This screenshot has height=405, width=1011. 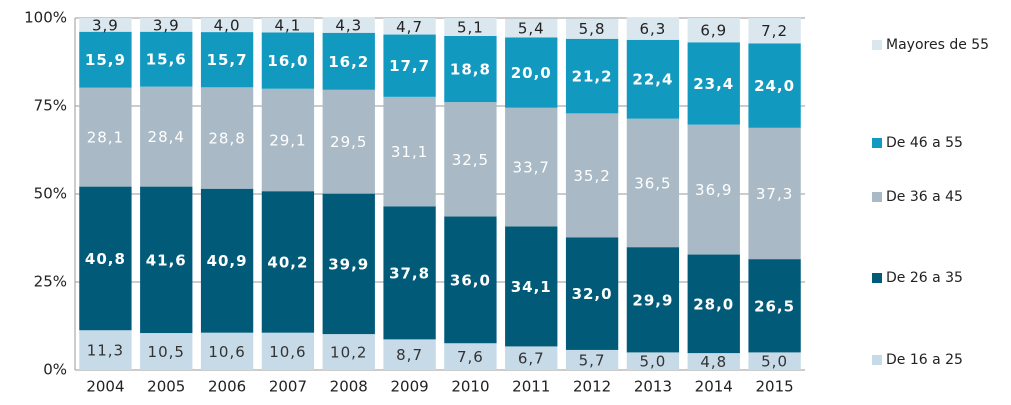 I want to click on data-label: 32,5, so click(x=470, y=160).